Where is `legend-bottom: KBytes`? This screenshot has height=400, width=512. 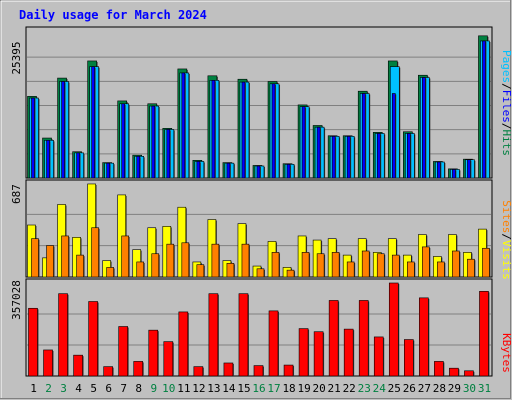
legend-bottom: KBytes is located at coordinates (506, 353).